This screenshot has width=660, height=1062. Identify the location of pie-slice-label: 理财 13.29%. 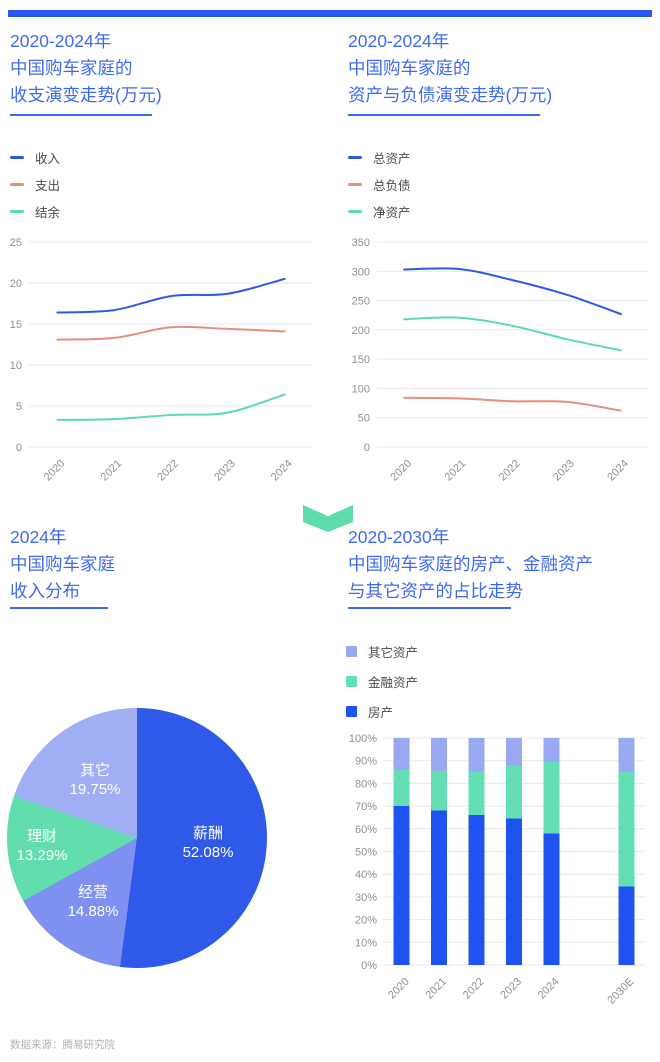
(42, 846).